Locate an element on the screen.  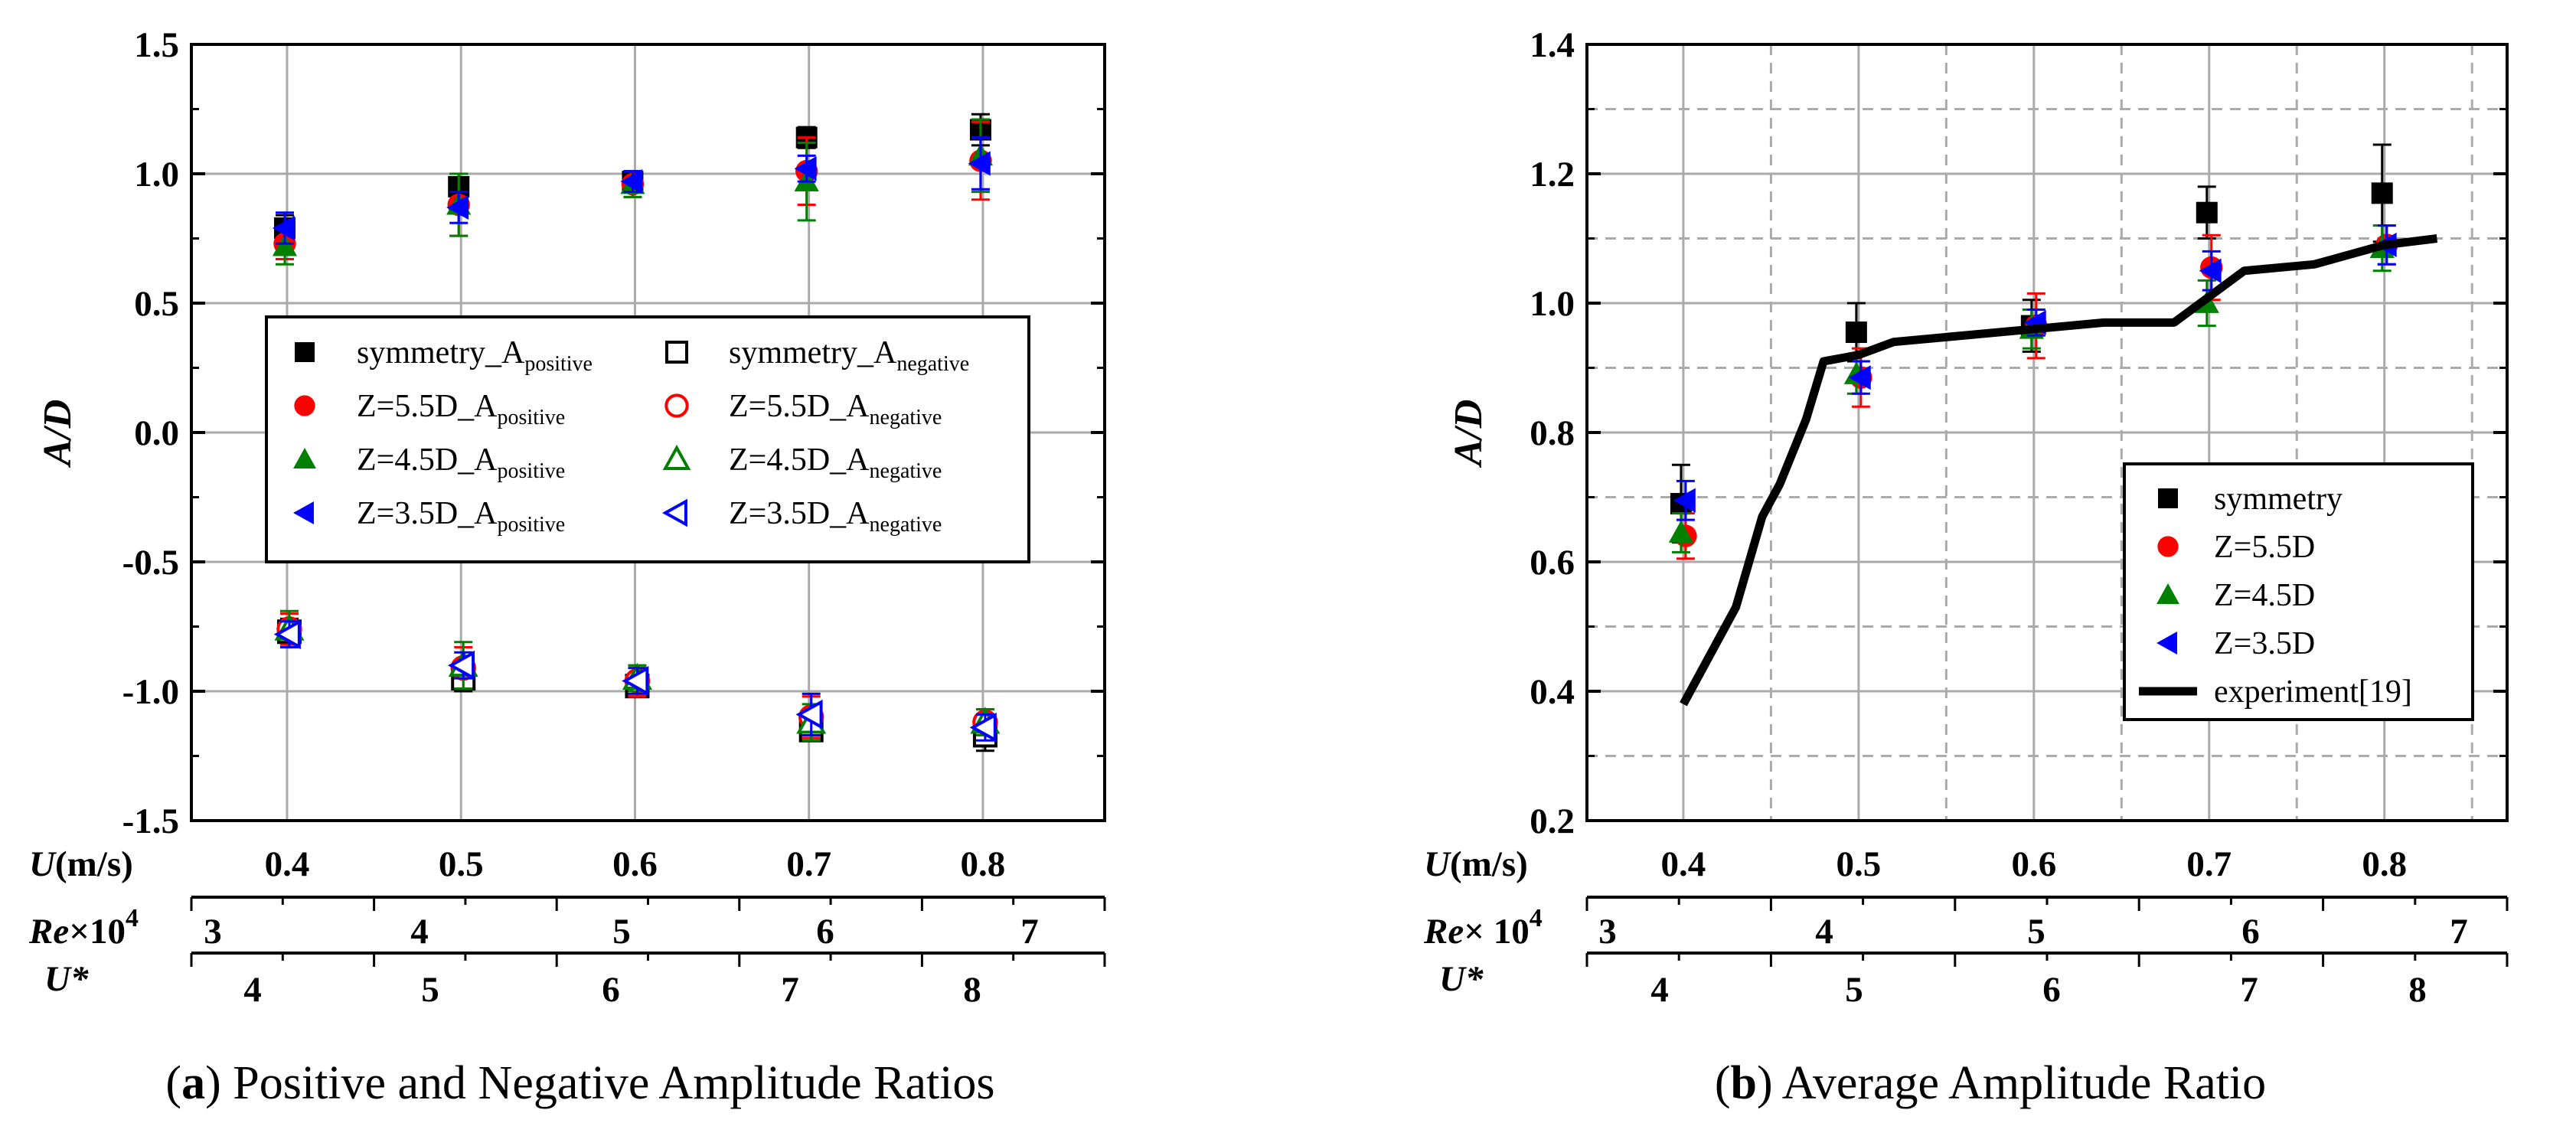
y-tick-label: 0.0 is located at coordinates (156, 433).